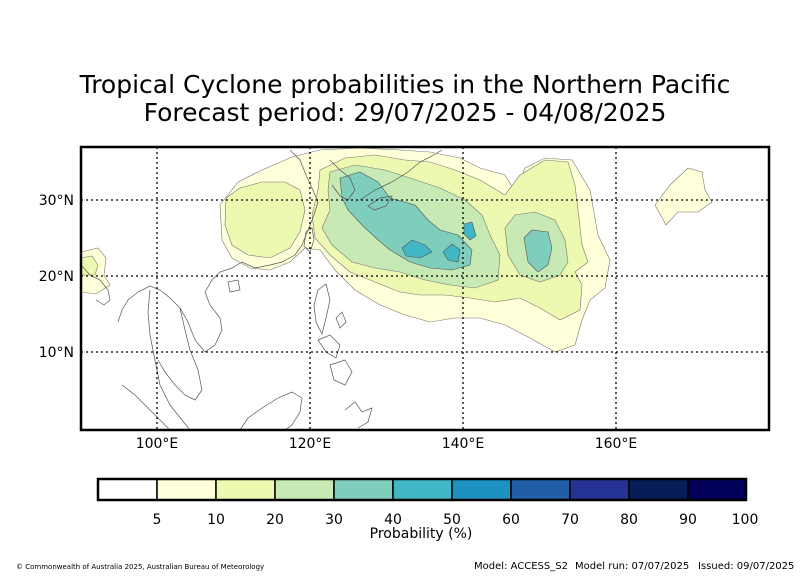 This screenshot has width=810, height=576. What do you see at coordinates (358, 415) in the screenshot?
I see `coast-sulawesi` at bounding box center [358, 415].